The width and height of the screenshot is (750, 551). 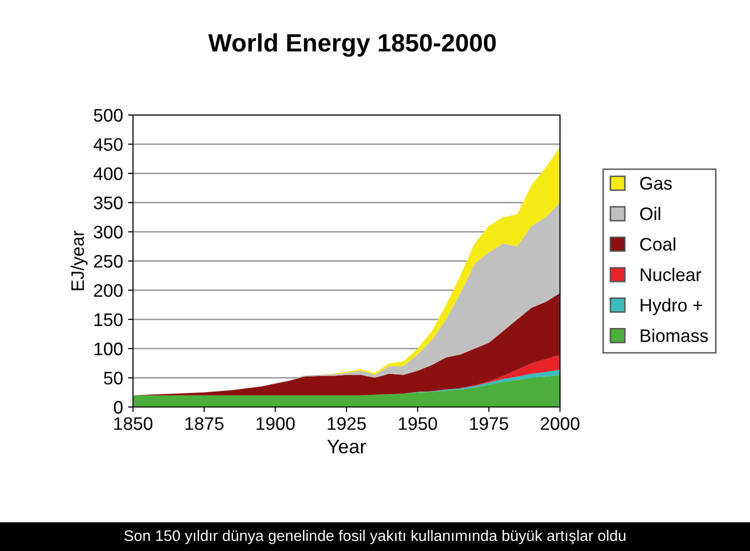 I want to click on x-tick-label: 1975, so click(x=489, y=423).